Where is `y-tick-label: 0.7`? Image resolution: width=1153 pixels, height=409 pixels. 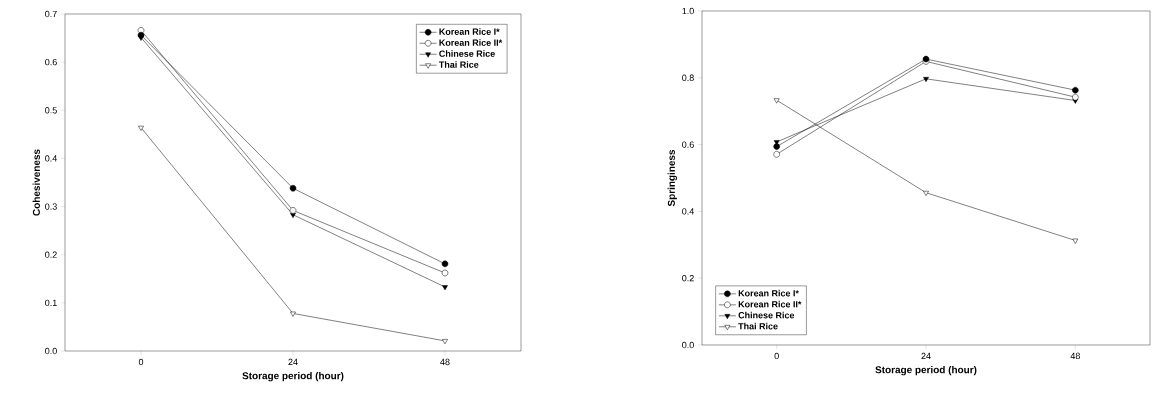
y-tick-label: 0.7 is located at coordinates (51, 14).